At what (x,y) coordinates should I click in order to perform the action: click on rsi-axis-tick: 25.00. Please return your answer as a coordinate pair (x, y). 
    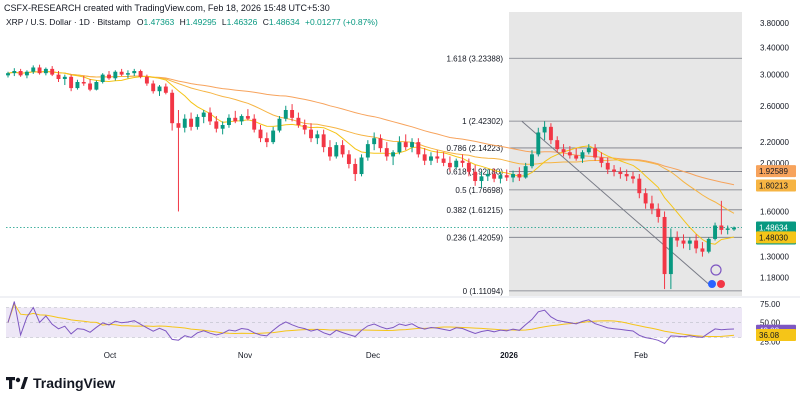
    Looking at the image, I should click on (770, 341).